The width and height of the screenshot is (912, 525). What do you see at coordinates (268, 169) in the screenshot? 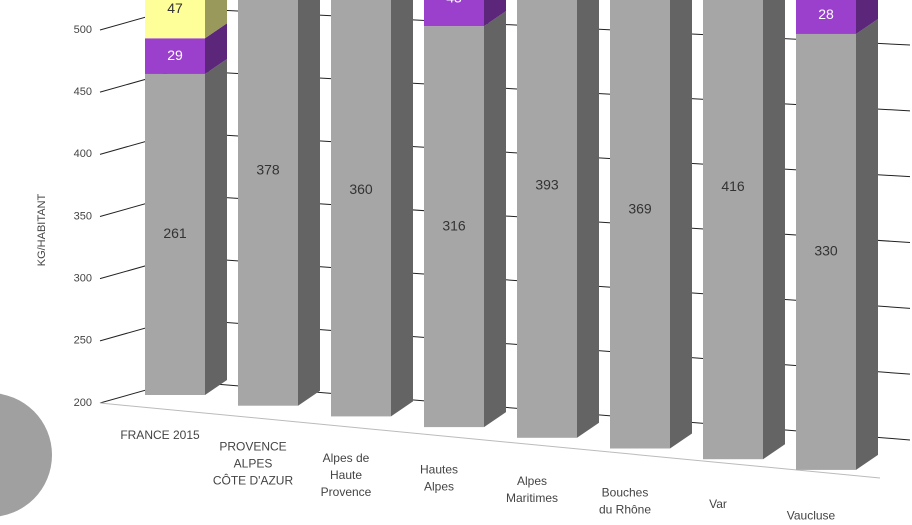
I see `value-label: 378` at bounding box center [268, 169].